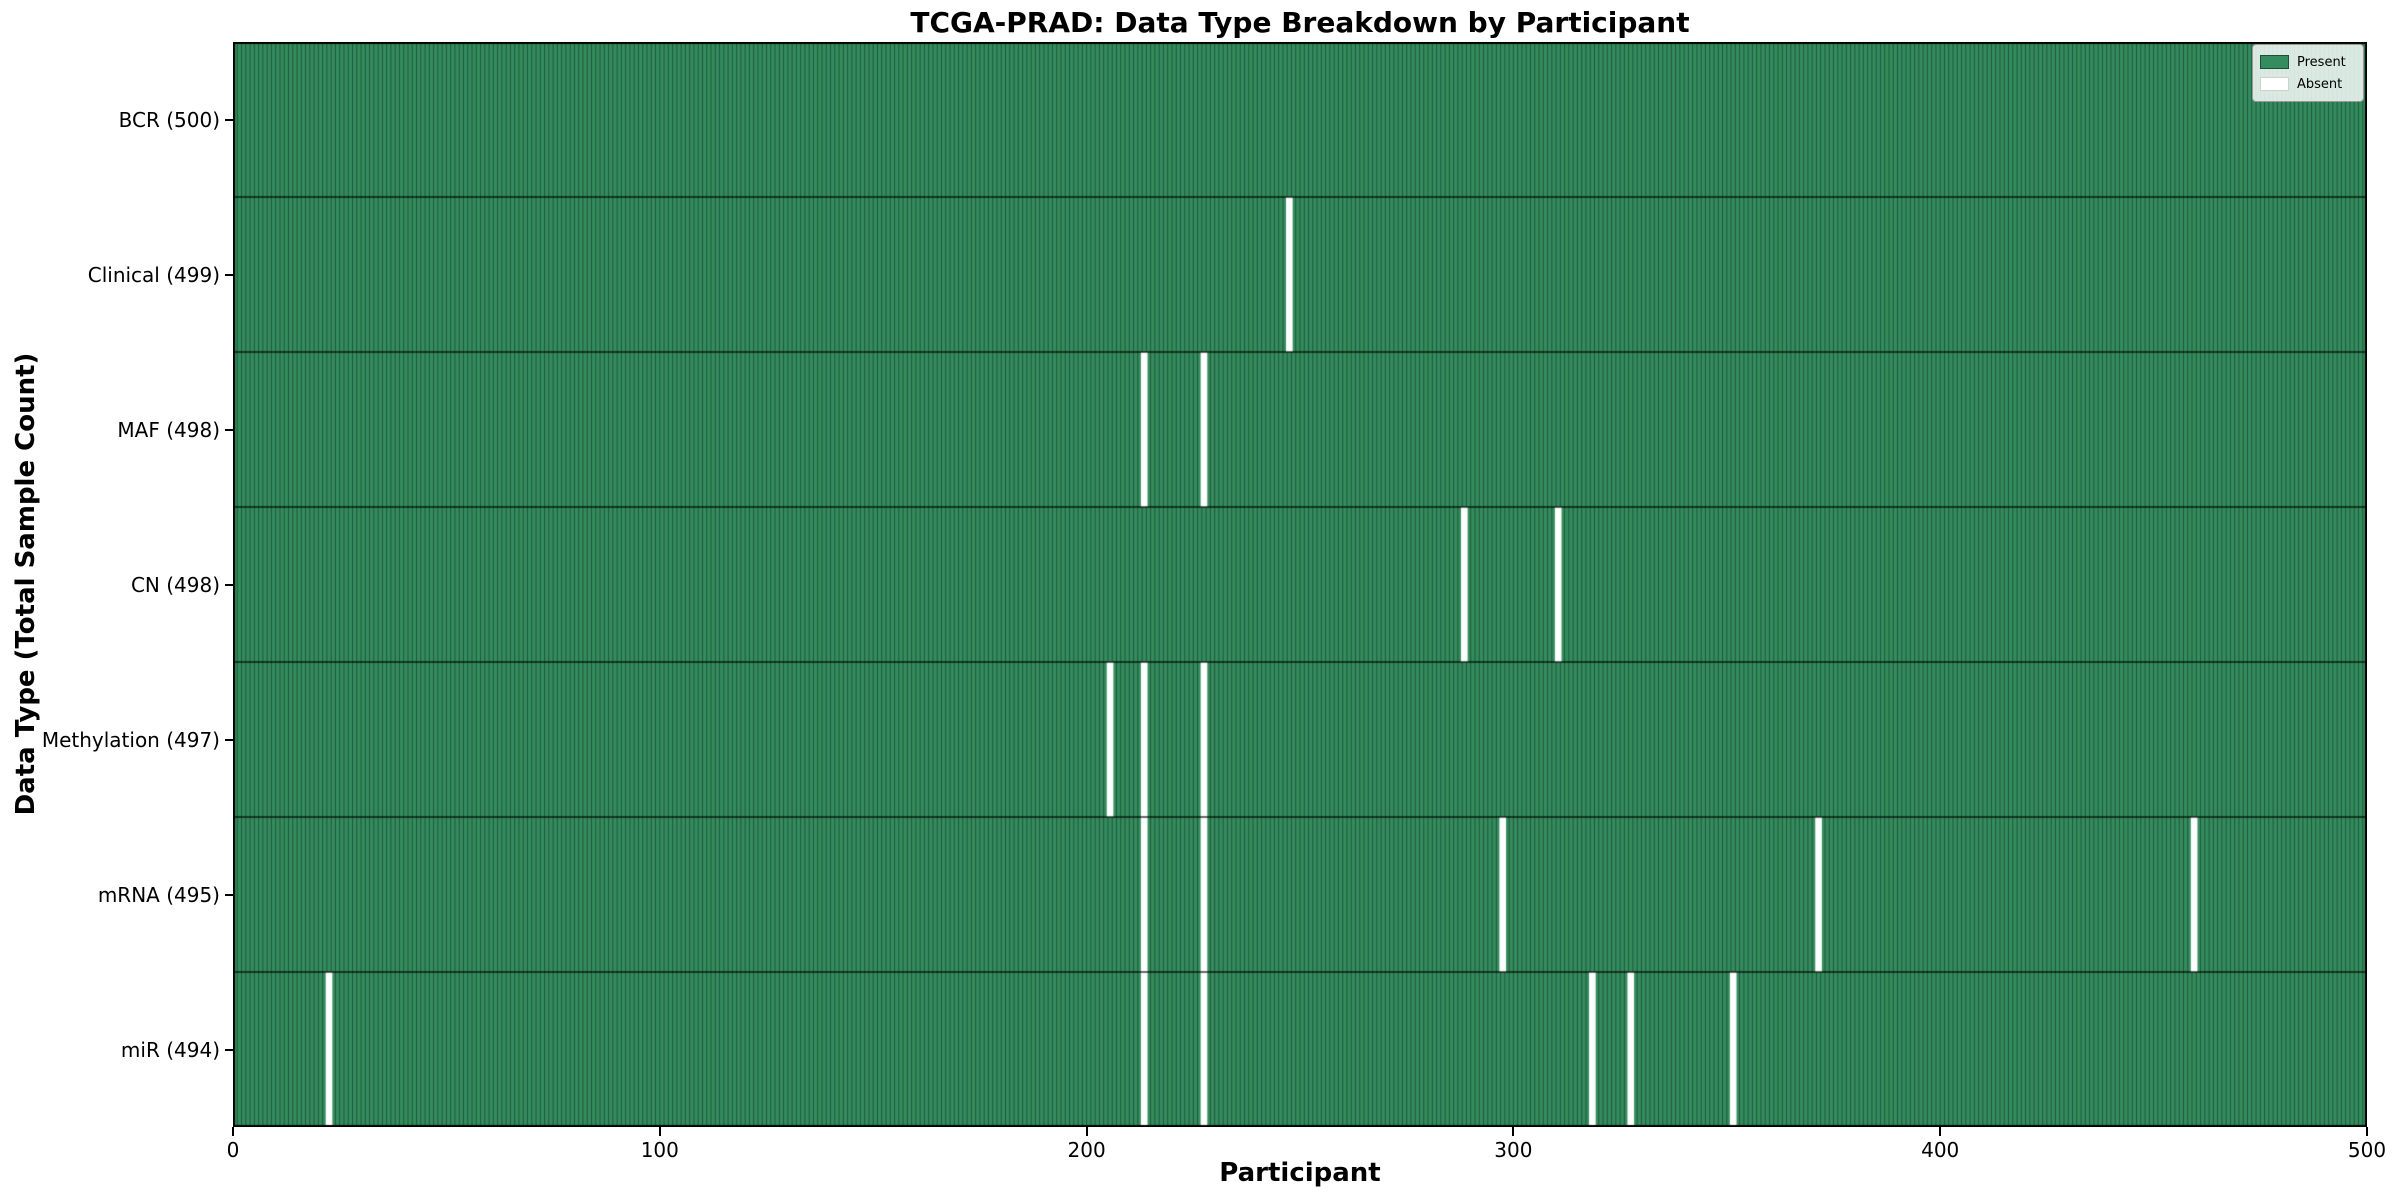 The image size is (2400, 1200). I want to click on x-tick-label-100: 100, so click(659, 1150).